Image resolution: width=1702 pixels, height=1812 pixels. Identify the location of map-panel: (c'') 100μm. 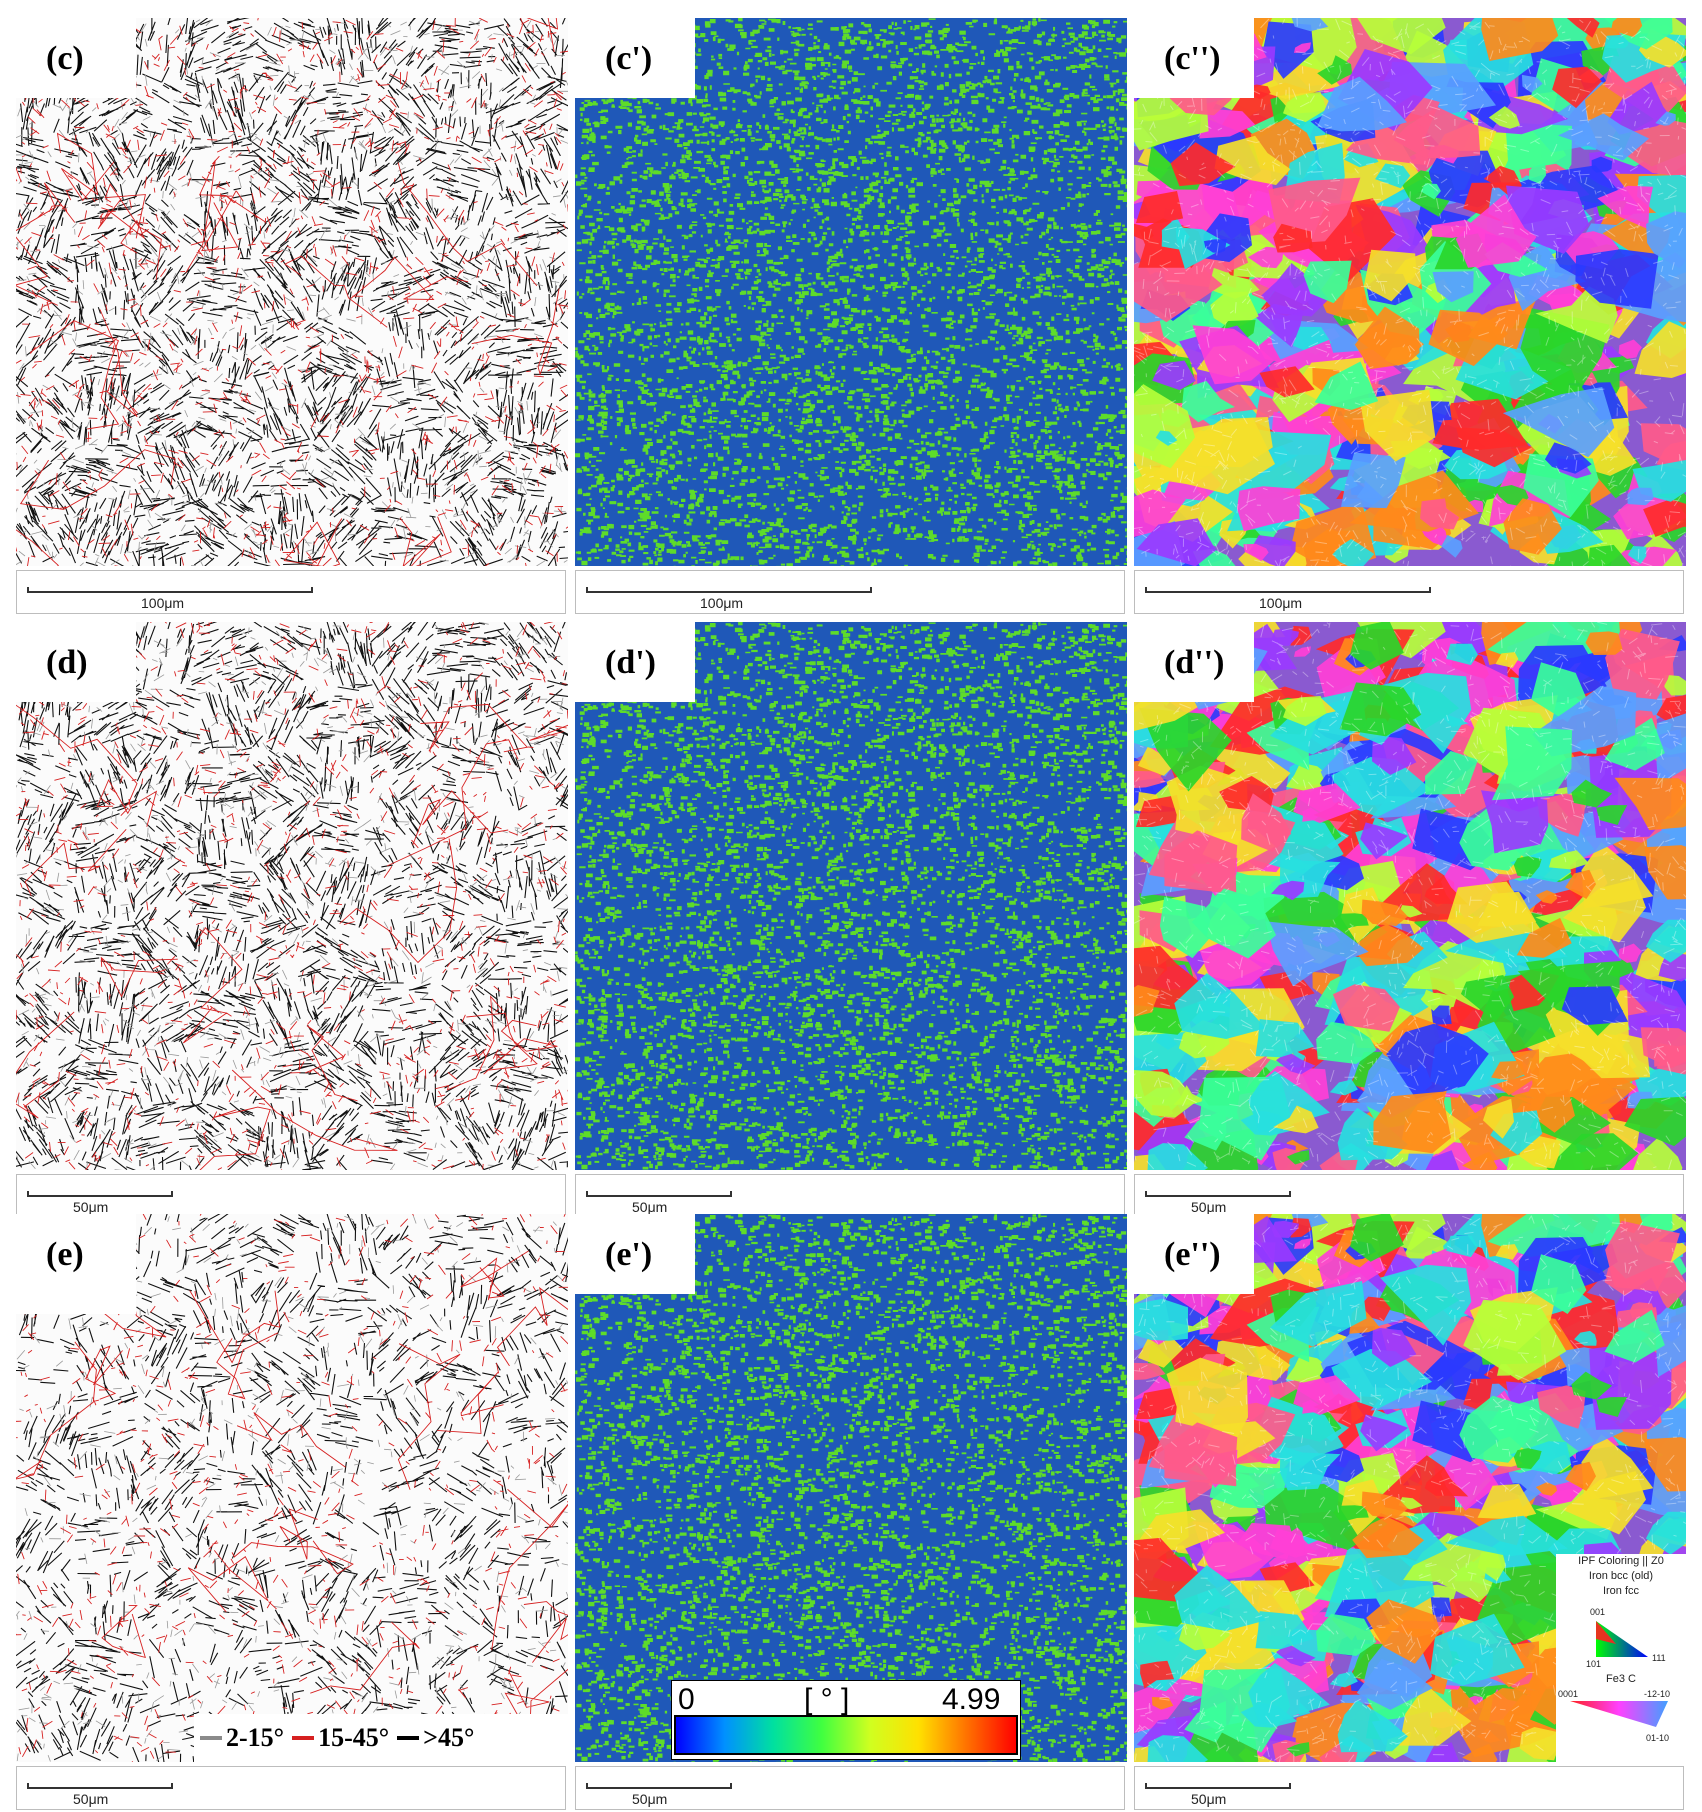
(1410, 317).